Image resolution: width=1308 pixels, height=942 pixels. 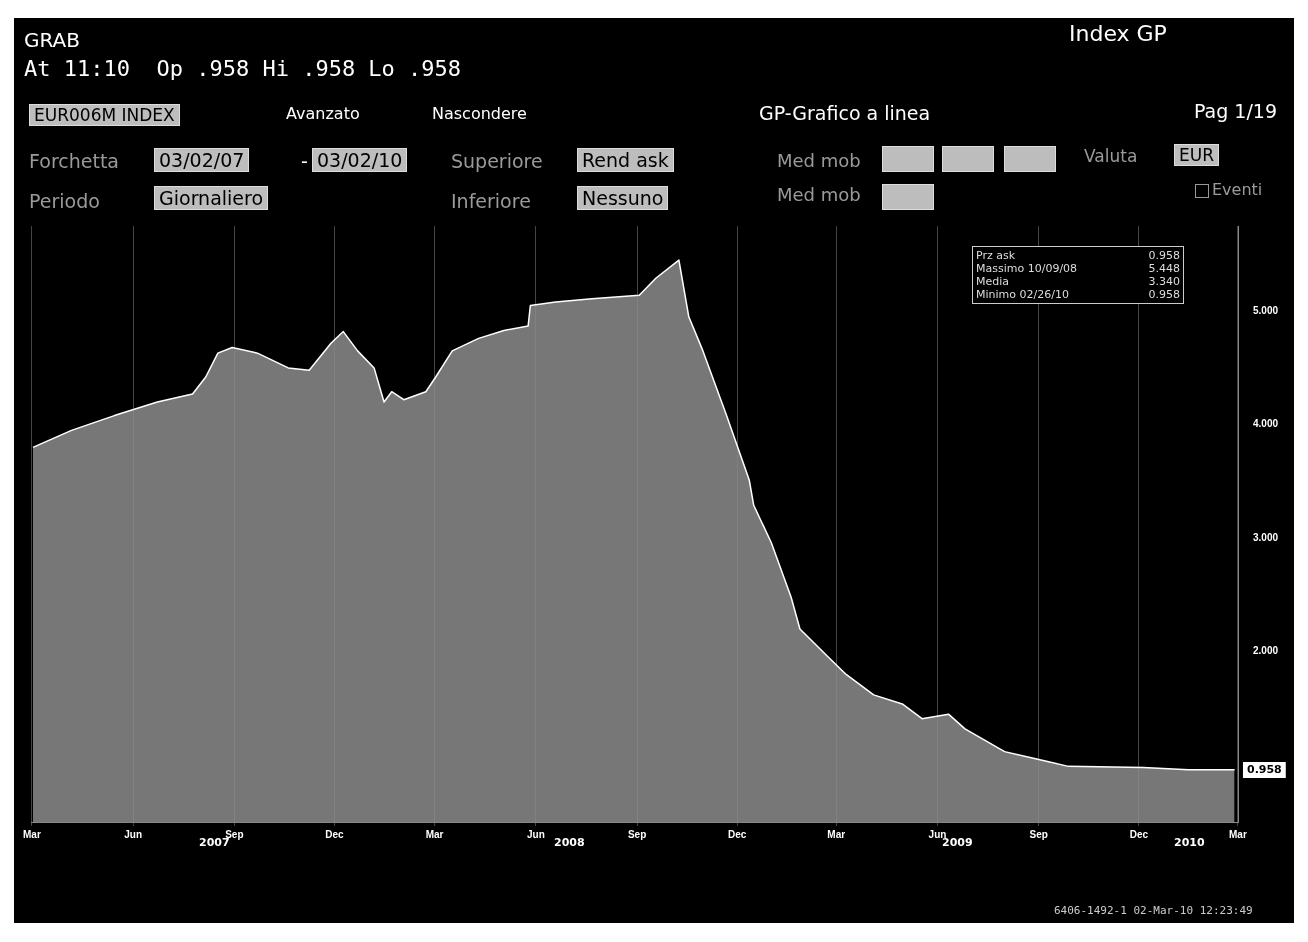 What do you see at coordinates (1265, 310) in the screenshot?
I see `y-tick-label: 5.000` at bounding box center [1265, 310].